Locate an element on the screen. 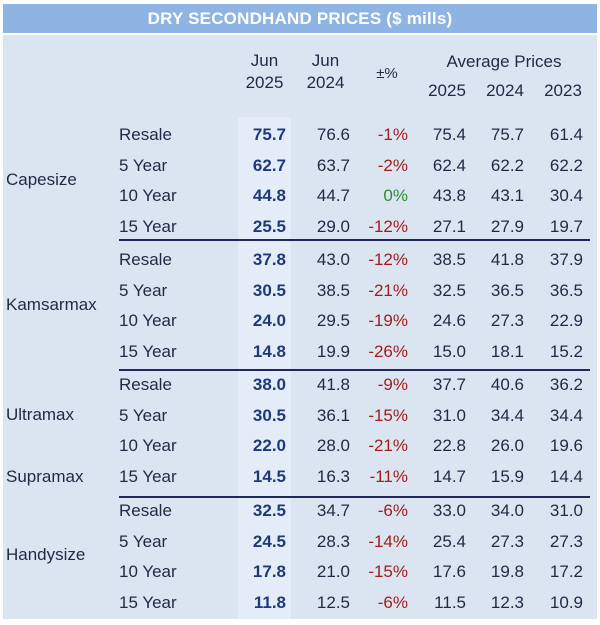  cell-jun2025: 24.5 is located at coordinates (269, 541).